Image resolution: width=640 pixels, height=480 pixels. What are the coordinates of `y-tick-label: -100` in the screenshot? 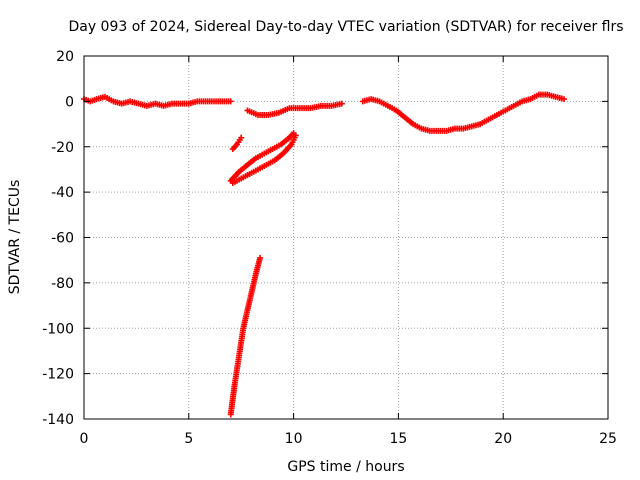 It's located at (58, 329).